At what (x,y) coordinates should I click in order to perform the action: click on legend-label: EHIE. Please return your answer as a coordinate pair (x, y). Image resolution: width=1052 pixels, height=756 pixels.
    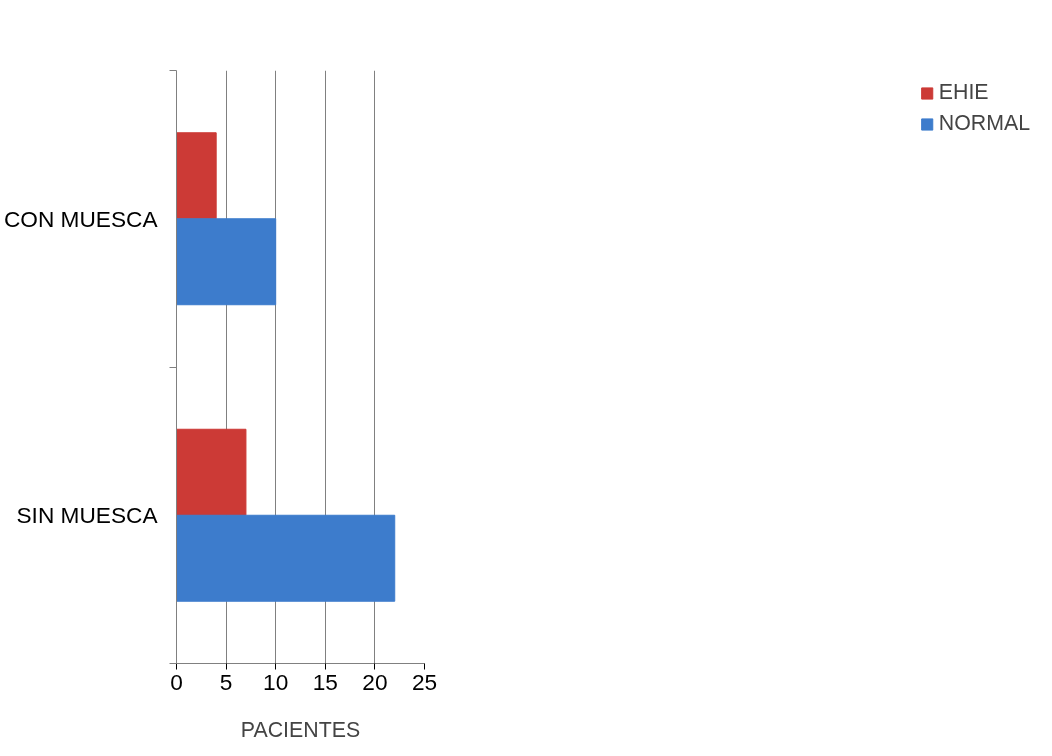
    Looking at the image, I should click on (963, 92).